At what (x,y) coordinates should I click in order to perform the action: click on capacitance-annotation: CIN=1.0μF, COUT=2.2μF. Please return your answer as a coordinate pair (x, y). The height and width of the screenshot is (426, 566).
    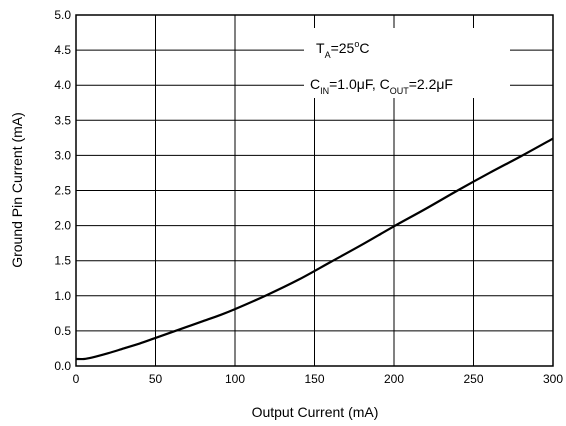
    Looking at the image, I should click on (381, 86).